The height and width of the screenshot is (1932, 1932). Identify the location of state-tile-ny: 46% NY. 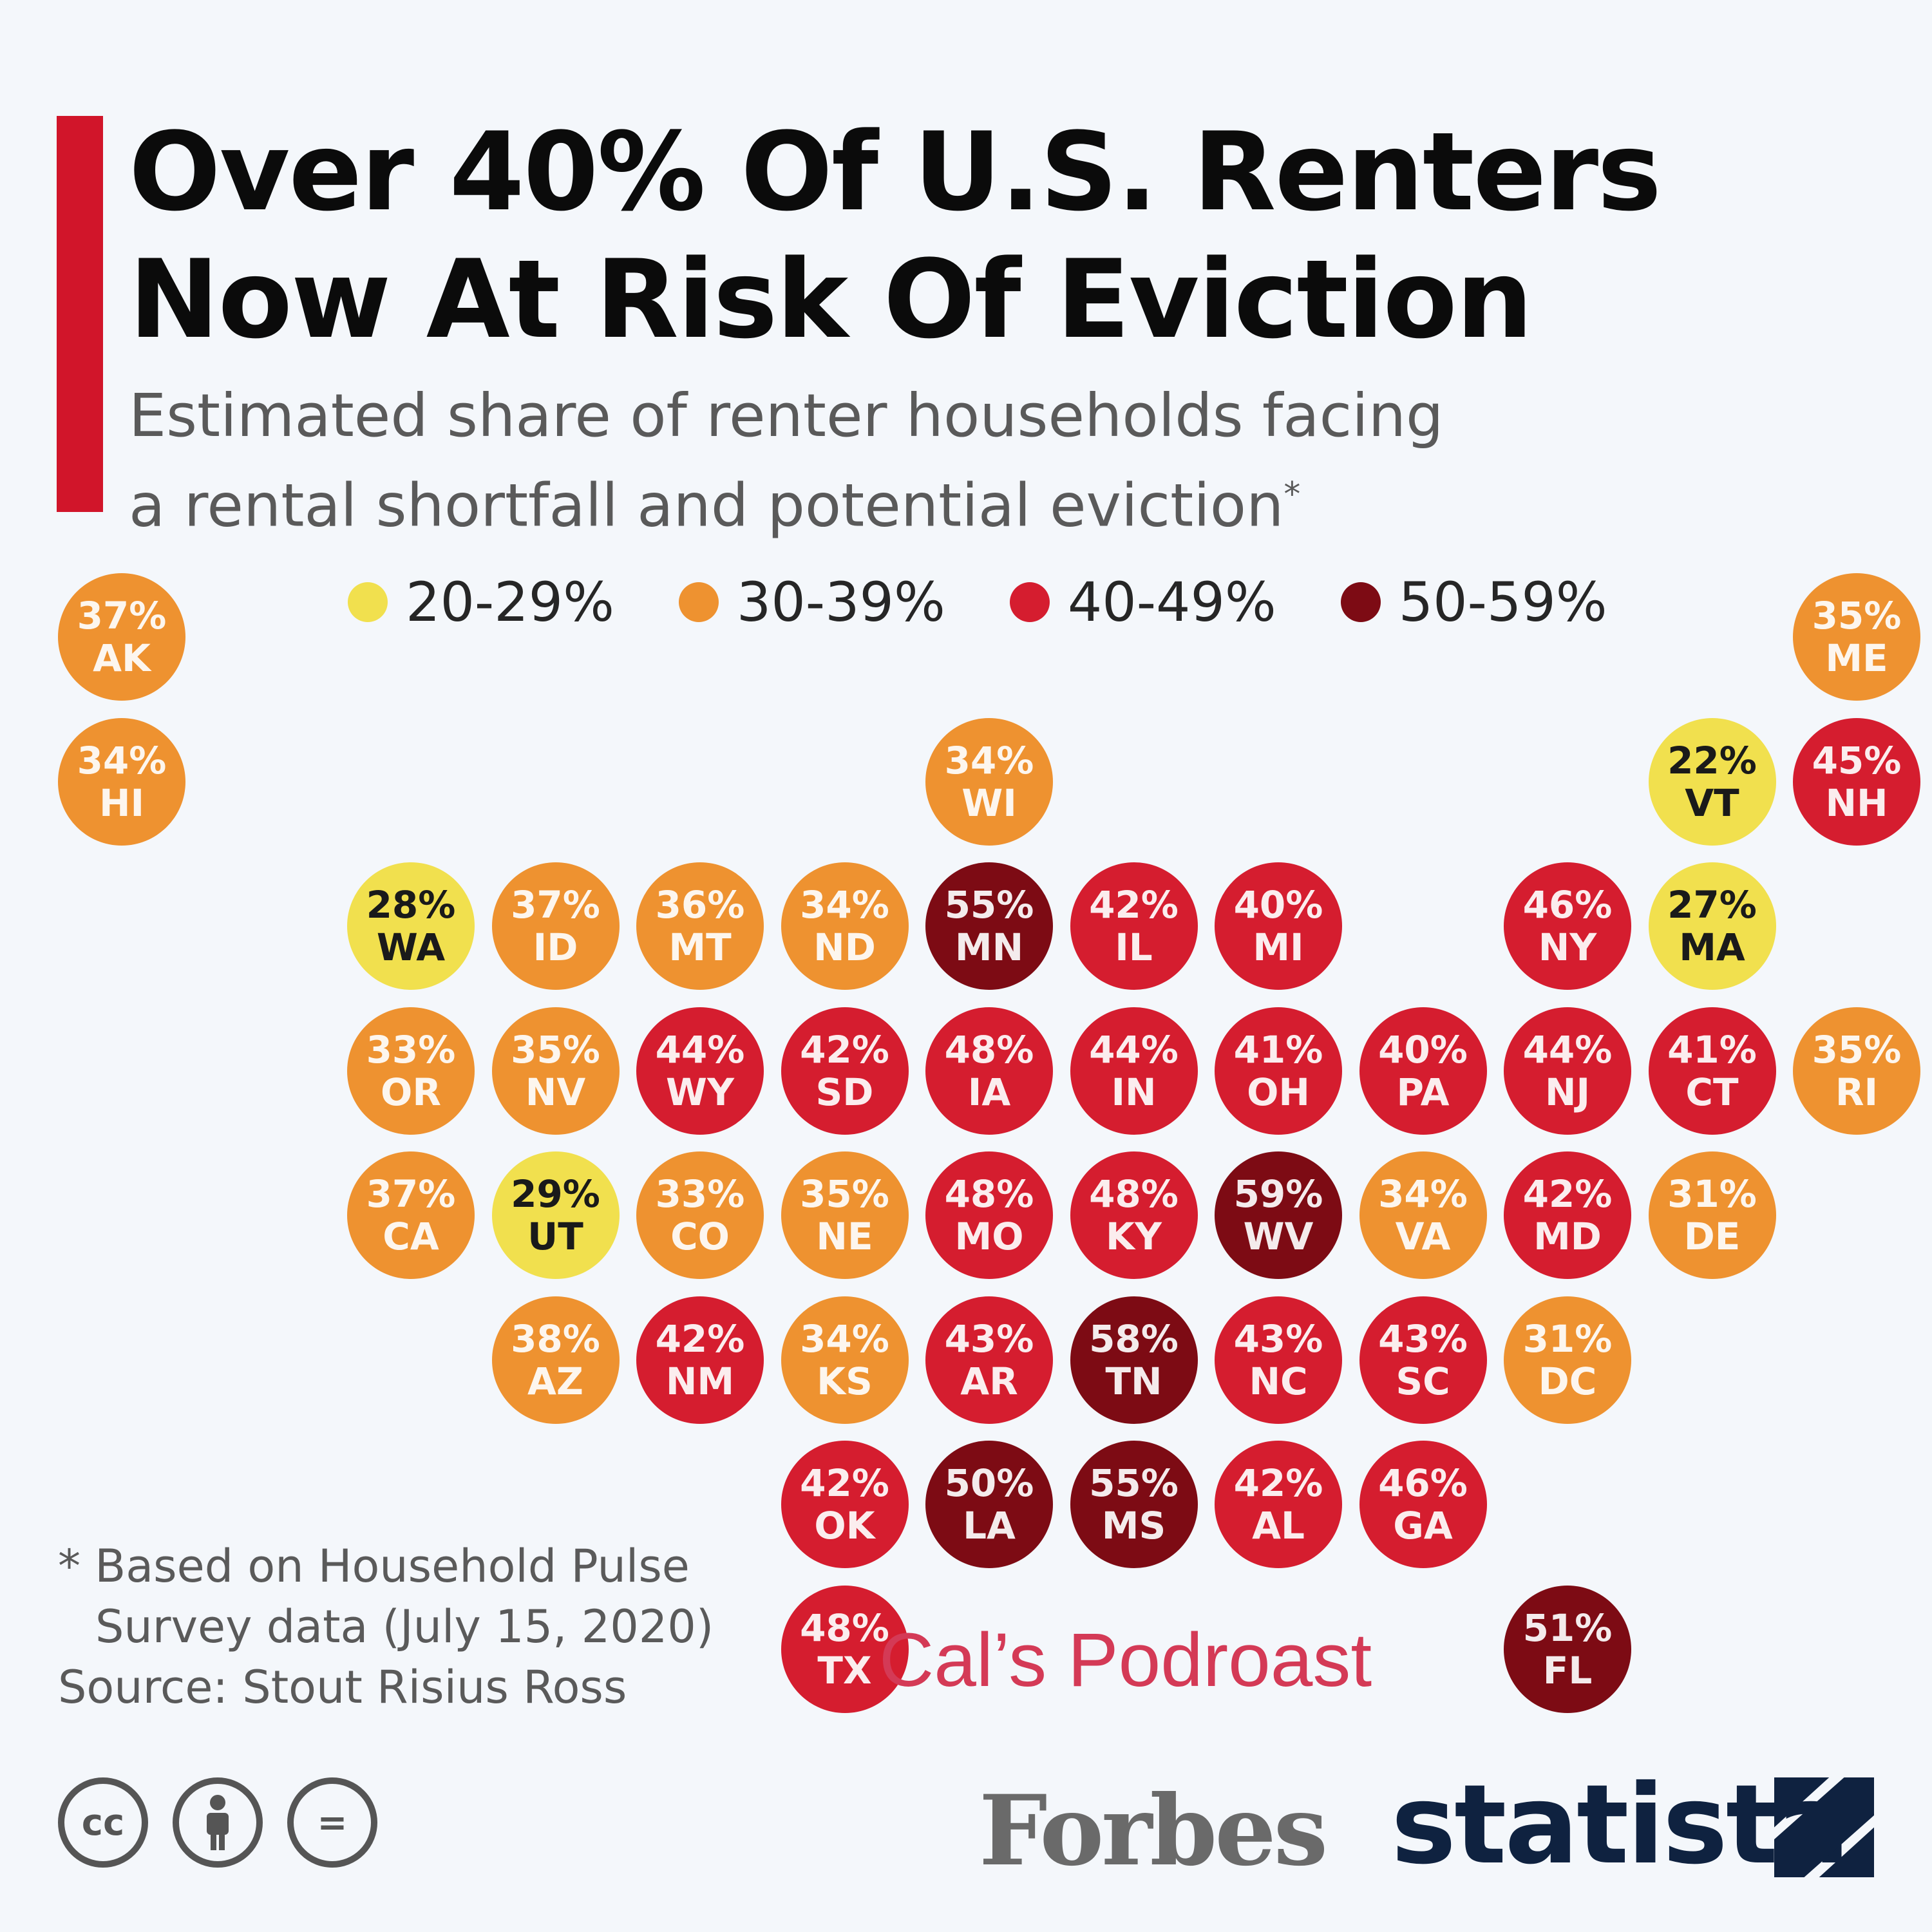
(1568, 926).